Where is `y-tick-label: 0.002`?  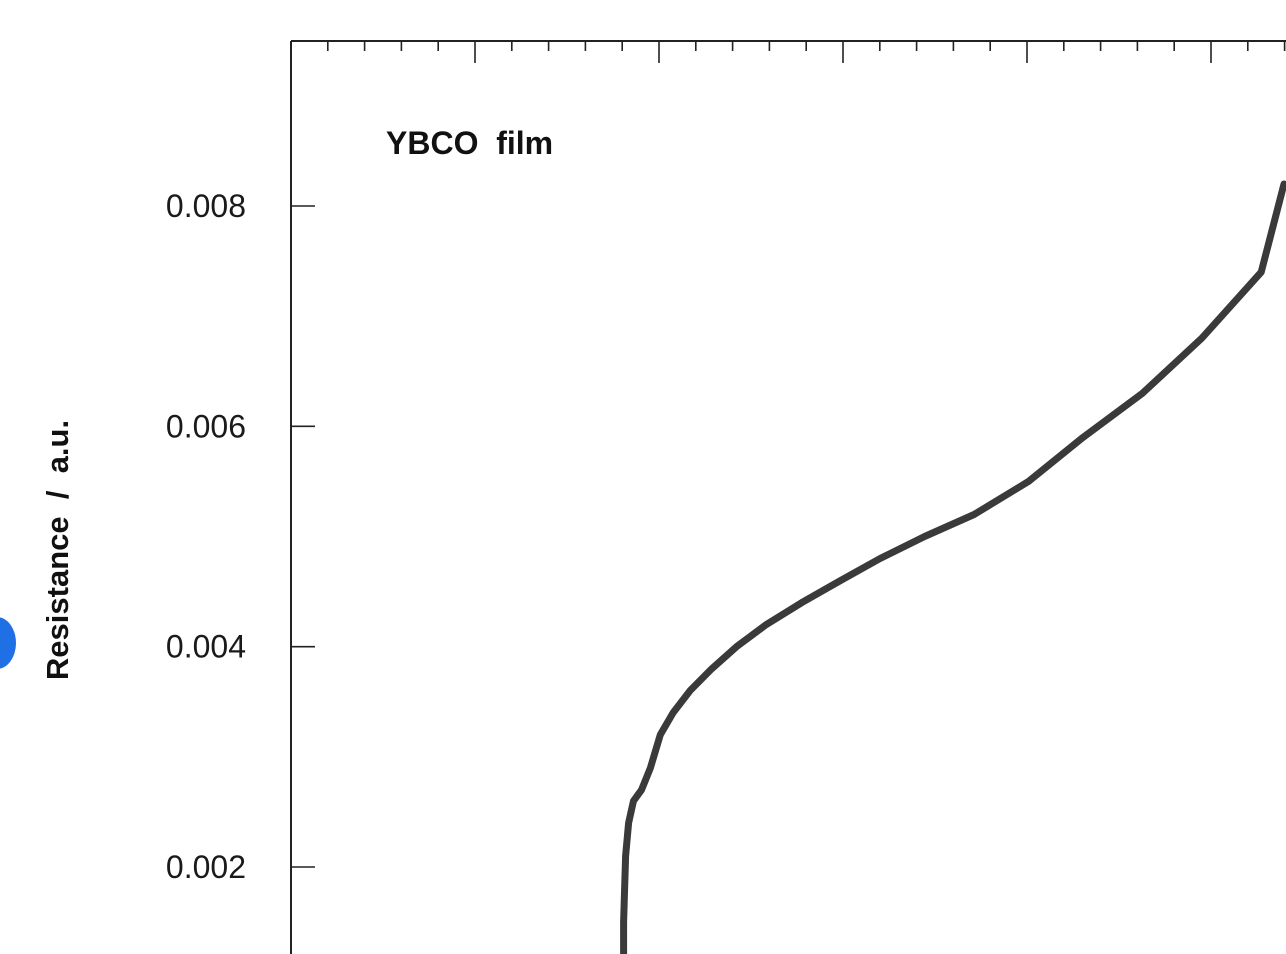 y-tick-label: 0.002 is located at coordinates (206, 867).